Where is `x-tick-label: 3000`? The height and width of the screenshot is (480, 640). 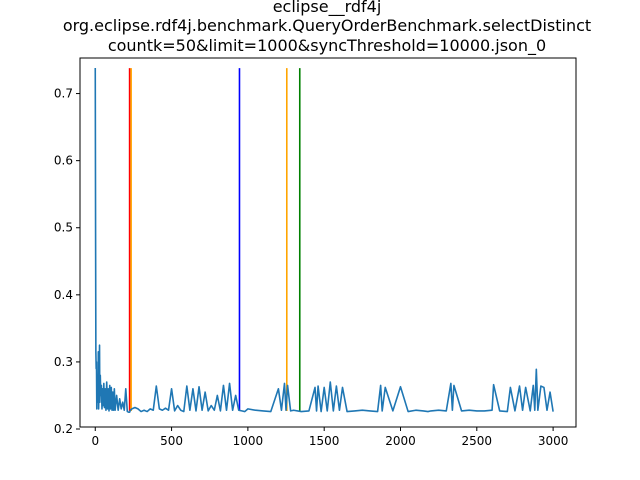 x-tick-label: 3000 is located at coordinates (553, 441).